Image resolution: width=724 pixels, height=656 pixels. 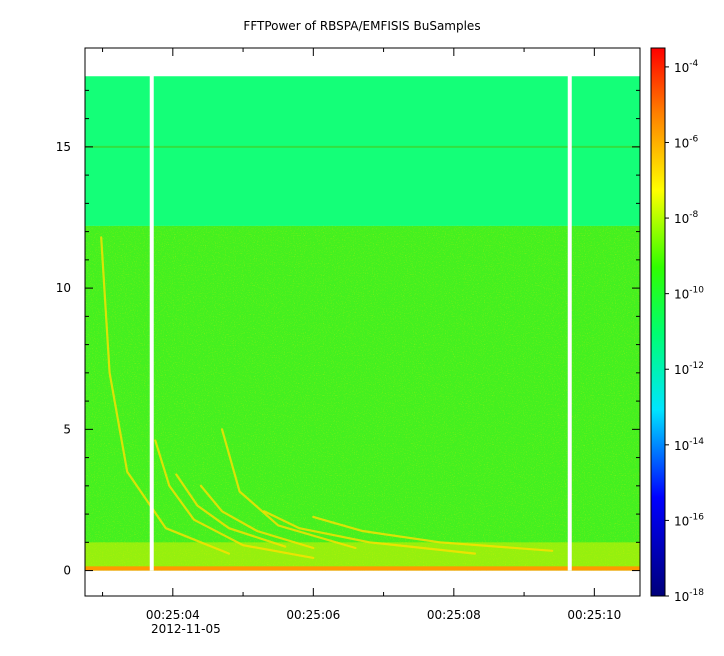 What do you see at coordinates (689, 369) in the screenshot?
I see `colorbar-tick-label: 10⁻¹²` at bounding box center [689, 369].